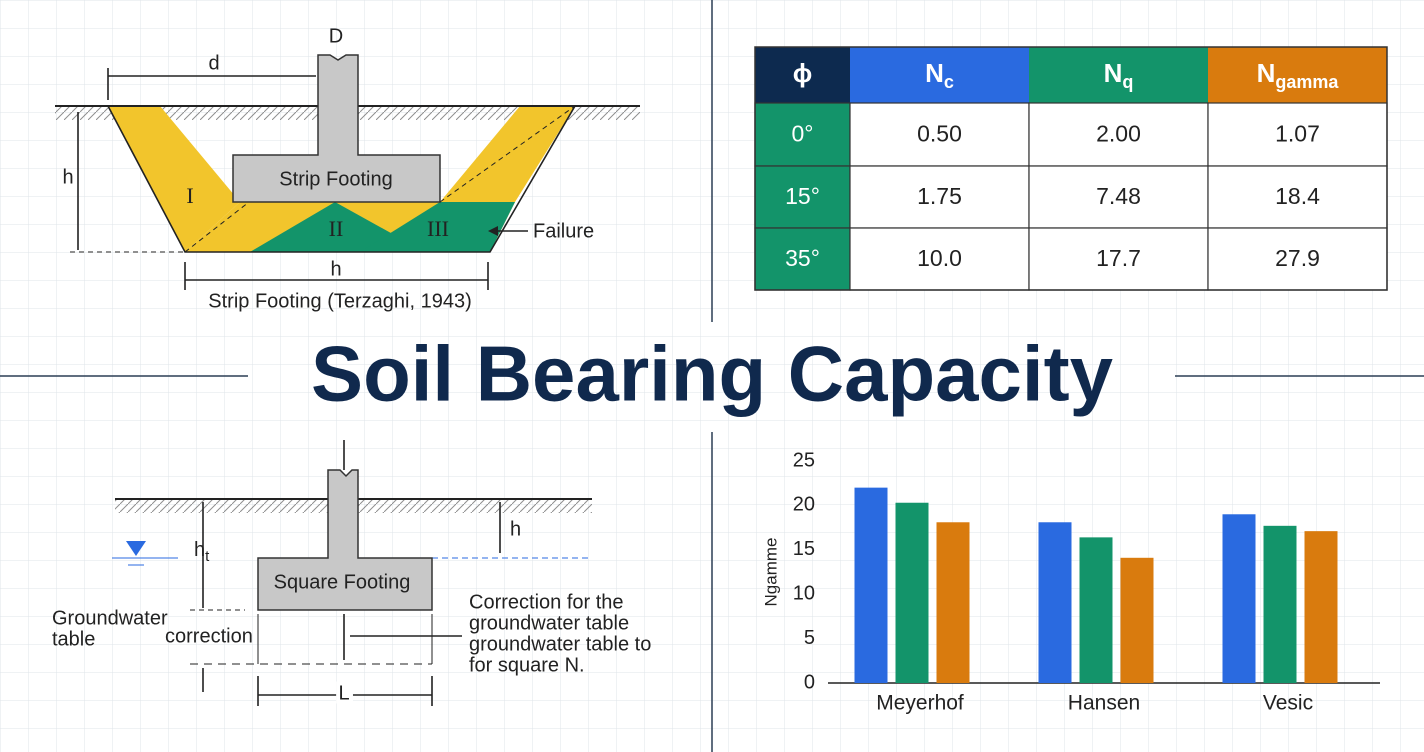 Image resolution: width=1424 pixels, height=752 pixels. Describe the element at coordinates (809, 638) in the screenshot. I see `y-tick-label: 5` at that location.